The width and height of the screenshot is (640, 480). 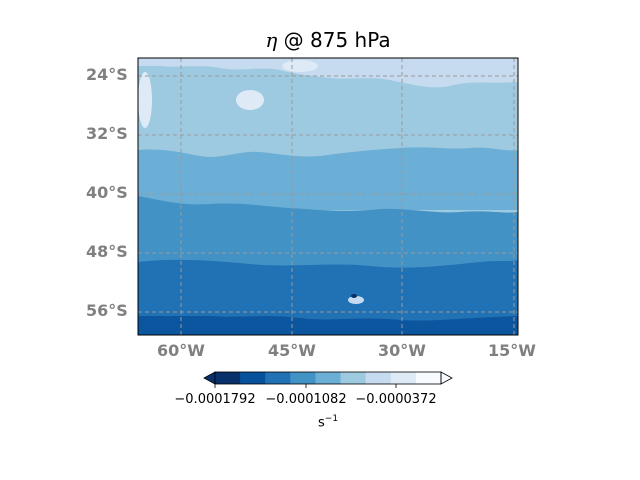 What do you see at coordinates (145, 100) in the screenshot?
I see `coastal-light-patch` at bounding box center [145, 100].